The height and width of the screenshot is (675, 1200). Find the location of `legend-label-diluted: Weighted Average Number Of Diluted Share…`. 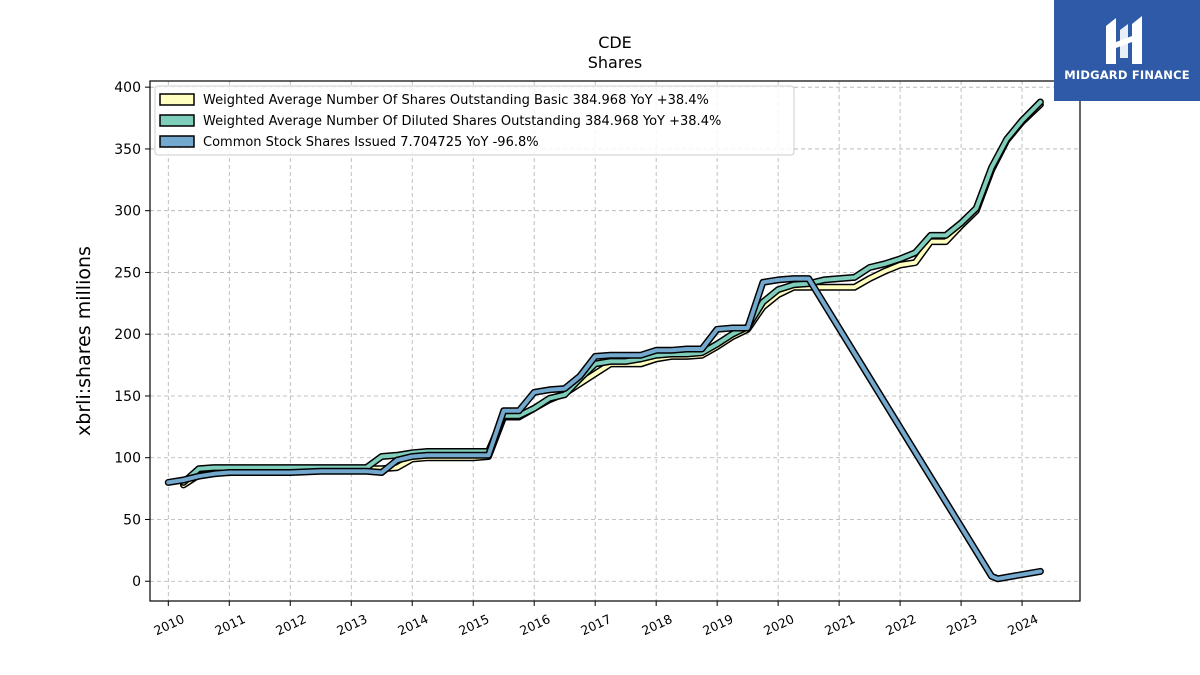

legend-label-diluted: Weighted Average Number Of Diluted Share… is located at coordinates (462, 121).